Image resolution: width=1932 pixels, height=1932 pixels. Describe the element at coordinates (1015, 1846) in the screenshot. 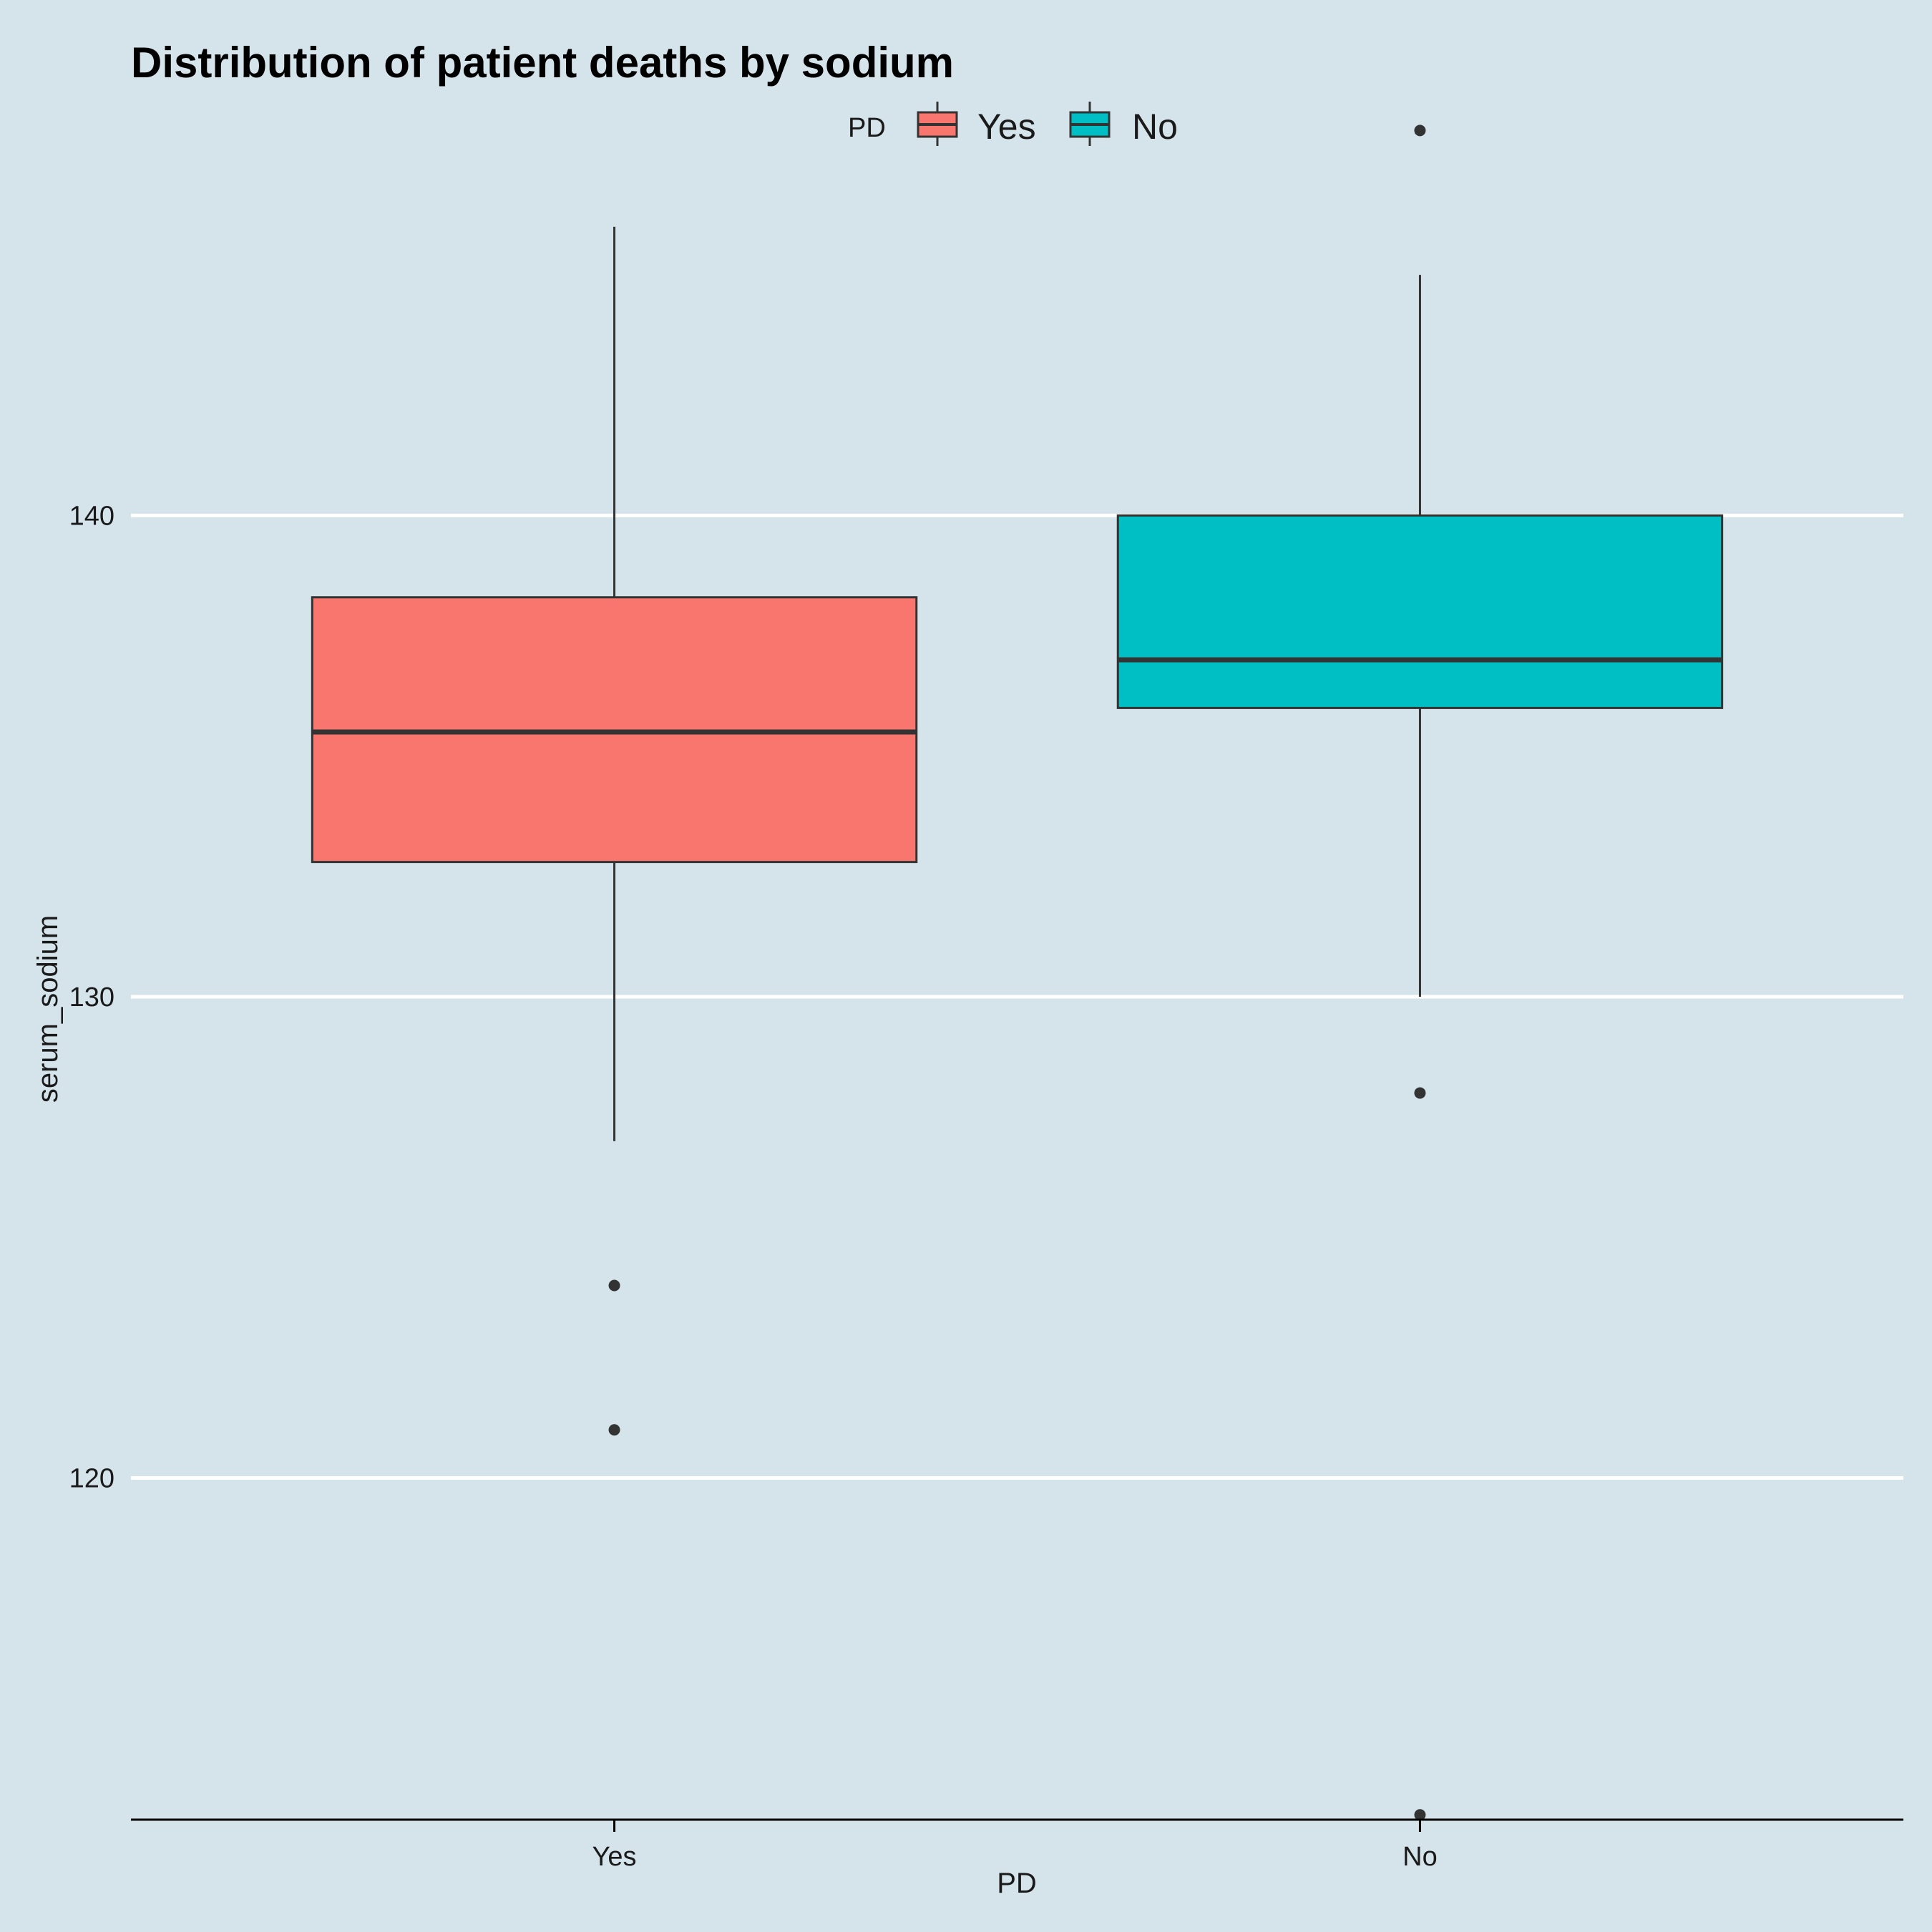

I see `x-axis-ticks: Yes No` at that location.